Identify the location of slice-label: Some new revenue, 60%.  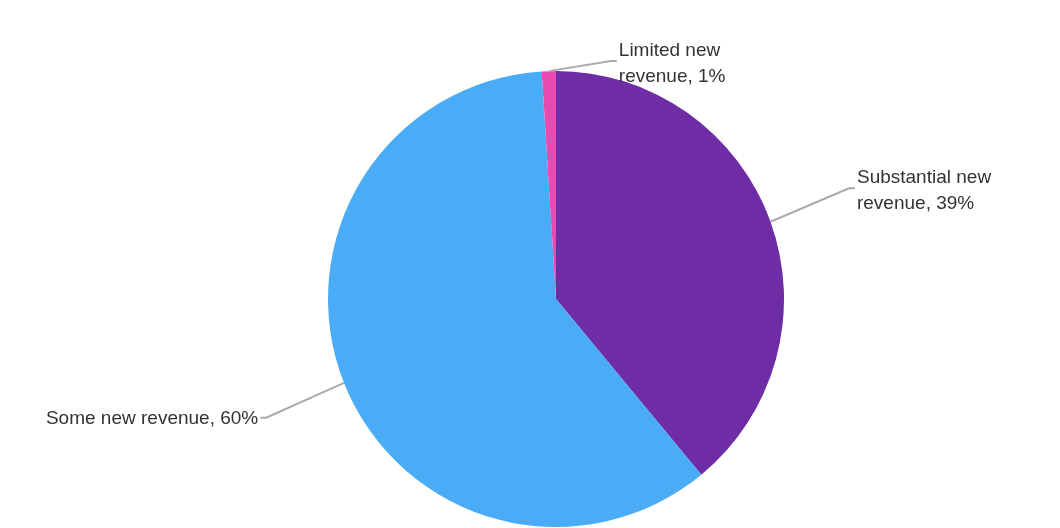
(152, 417).